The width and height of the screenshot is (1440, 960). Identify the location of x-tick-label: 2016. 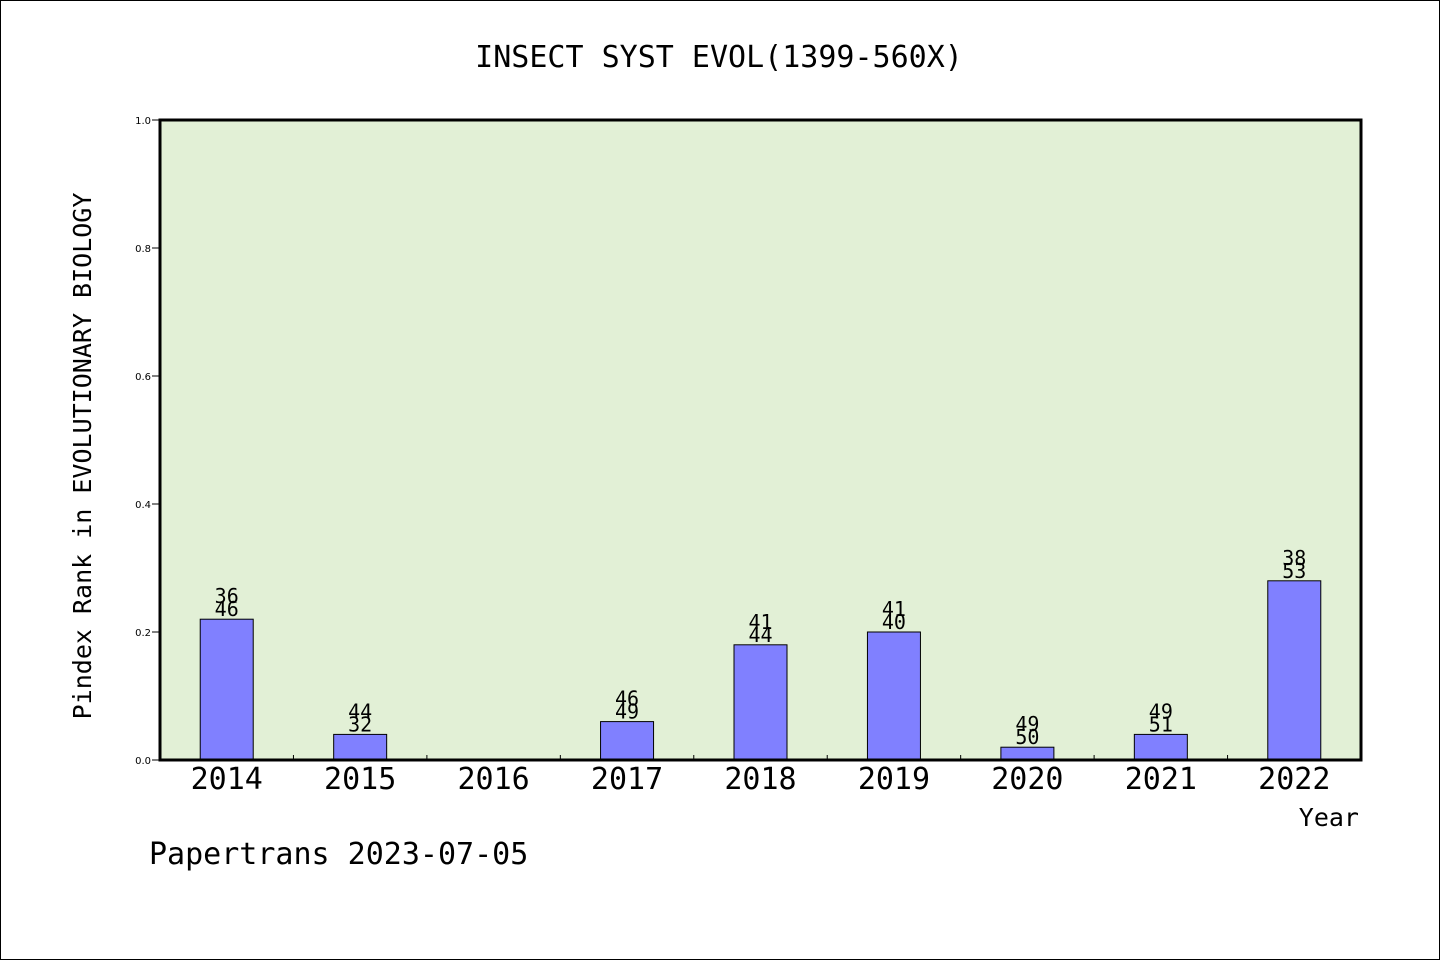
(493, 779).